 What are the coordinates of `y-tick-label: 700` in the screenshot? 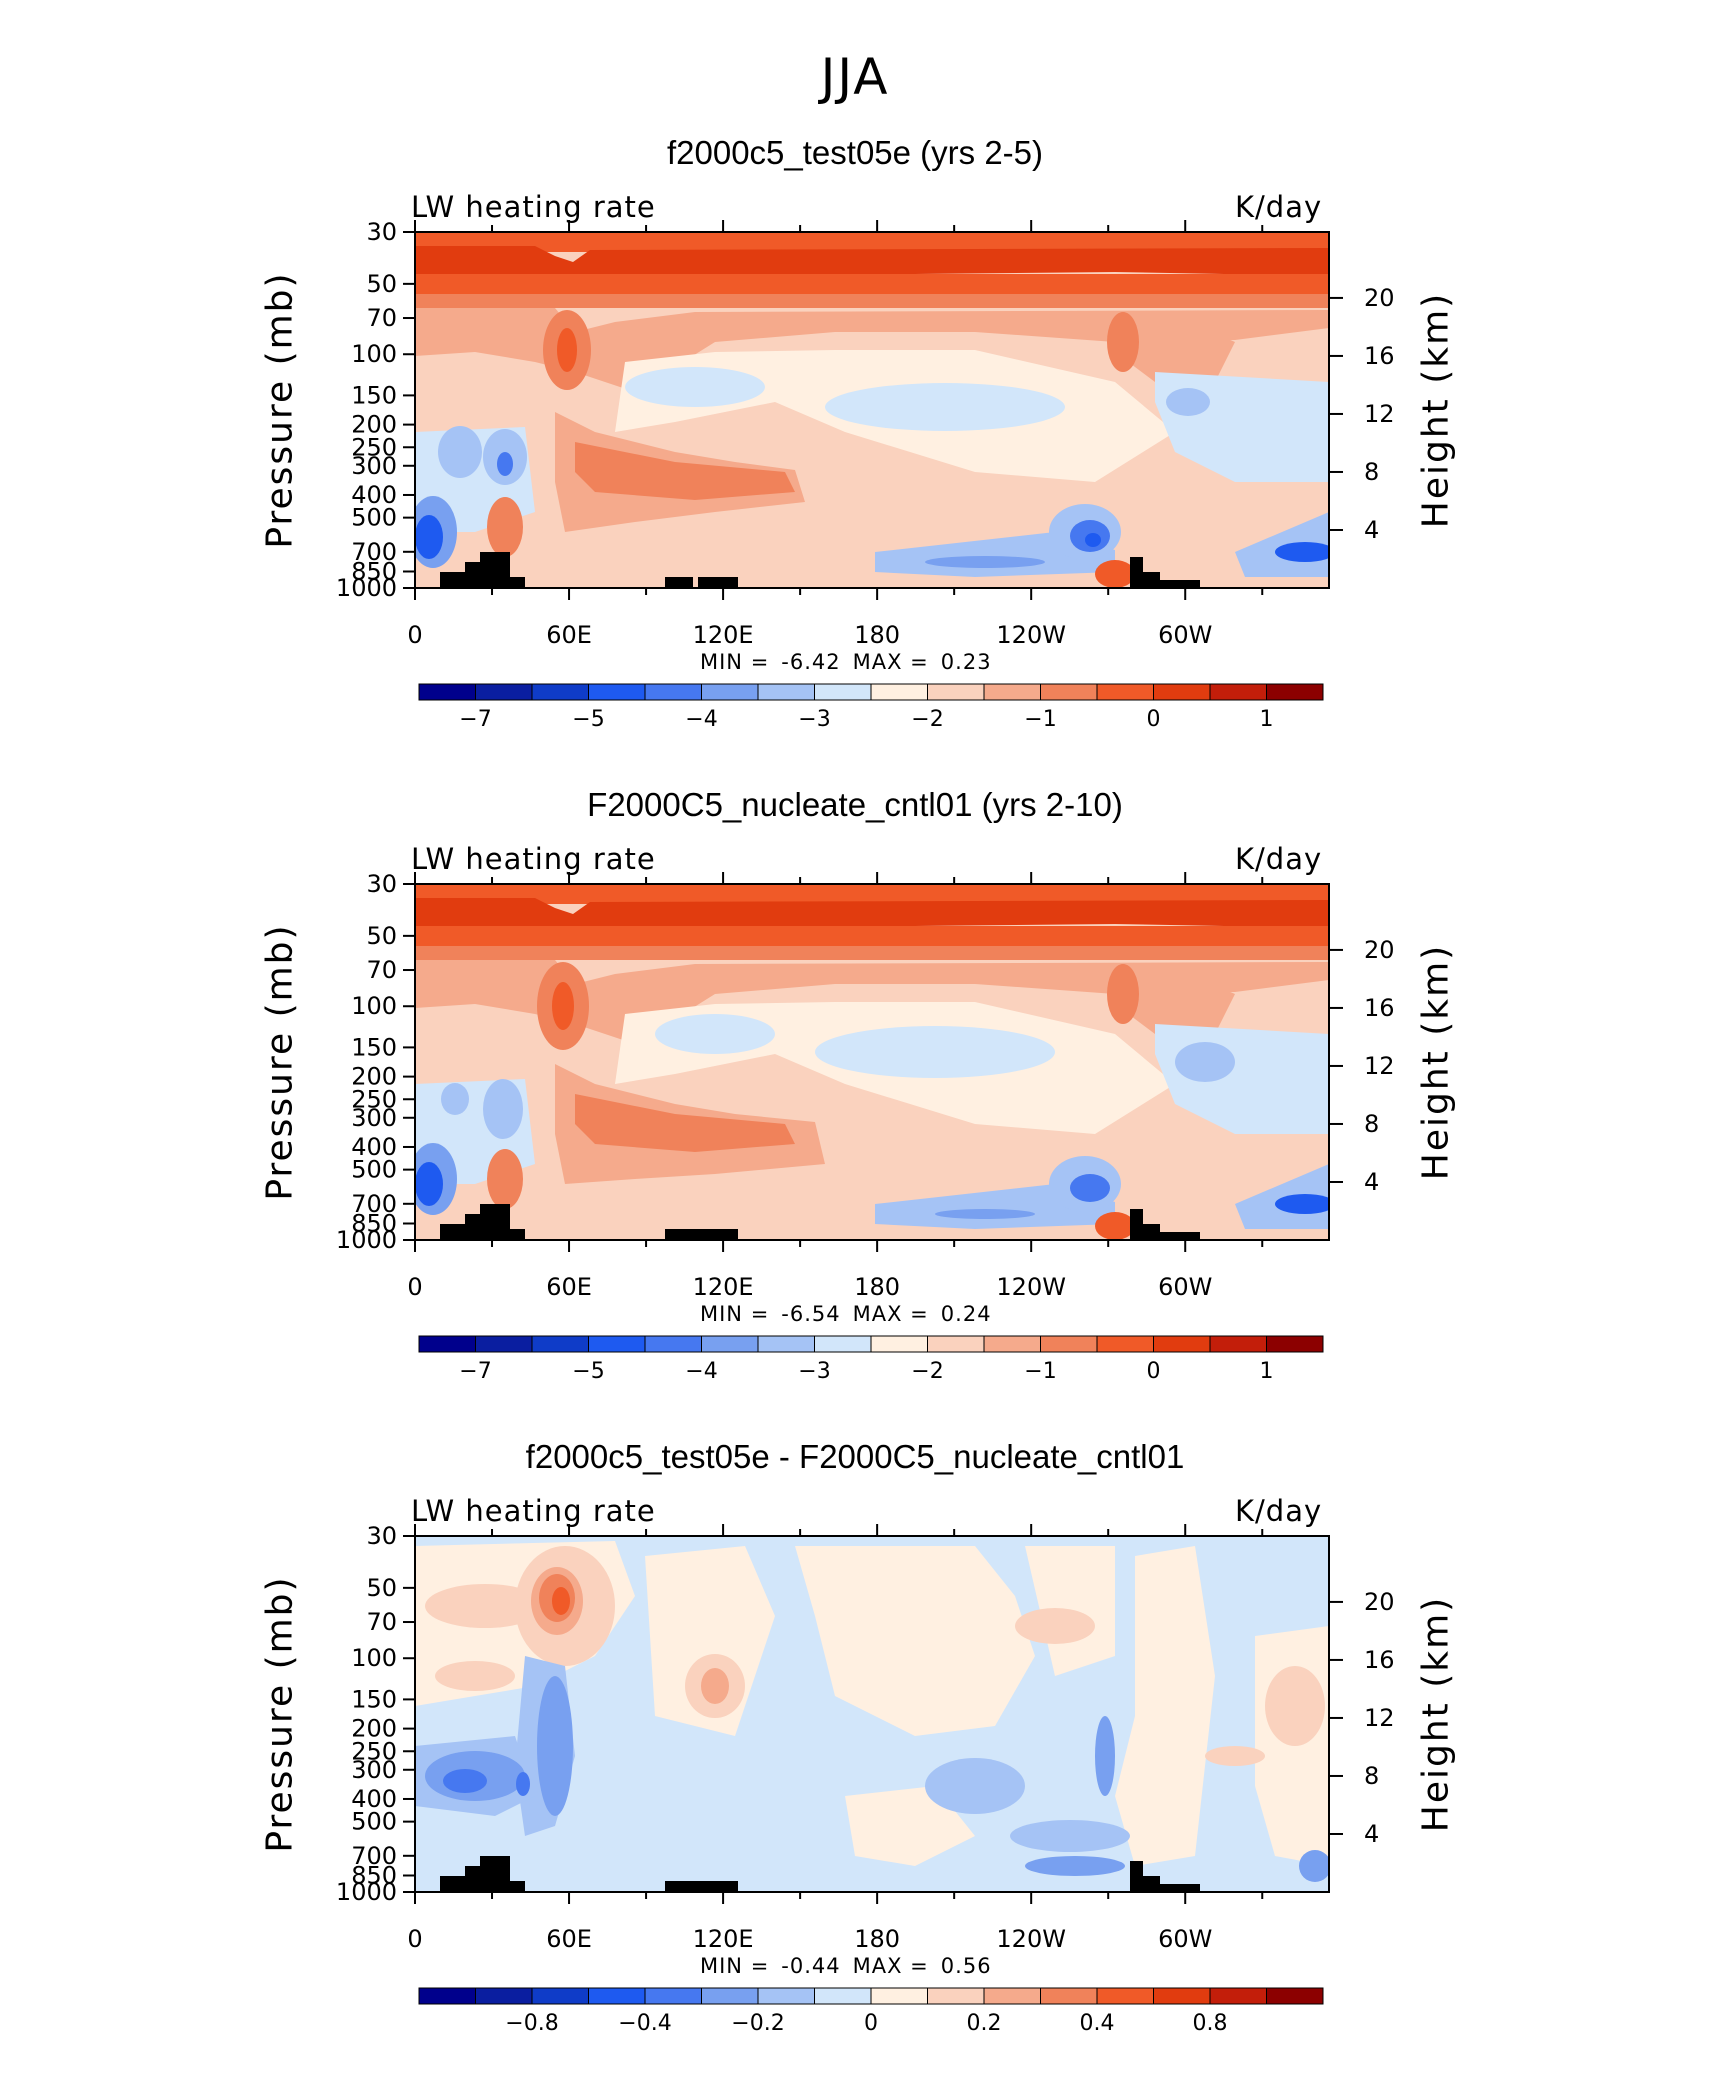 It's located at (374, 552).